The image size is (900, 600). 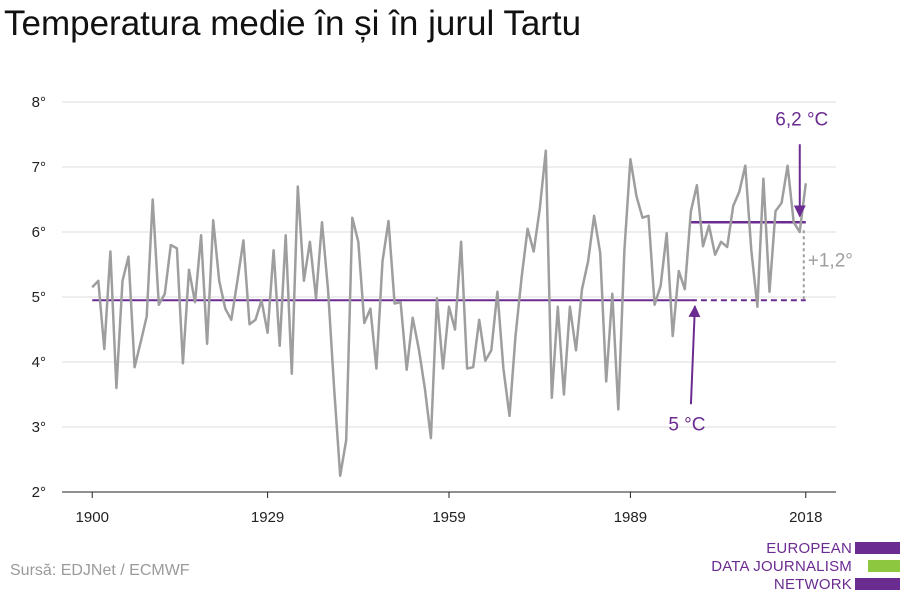 I want to click on y-tick-label-6: 6°, so click(x=39, y=232).